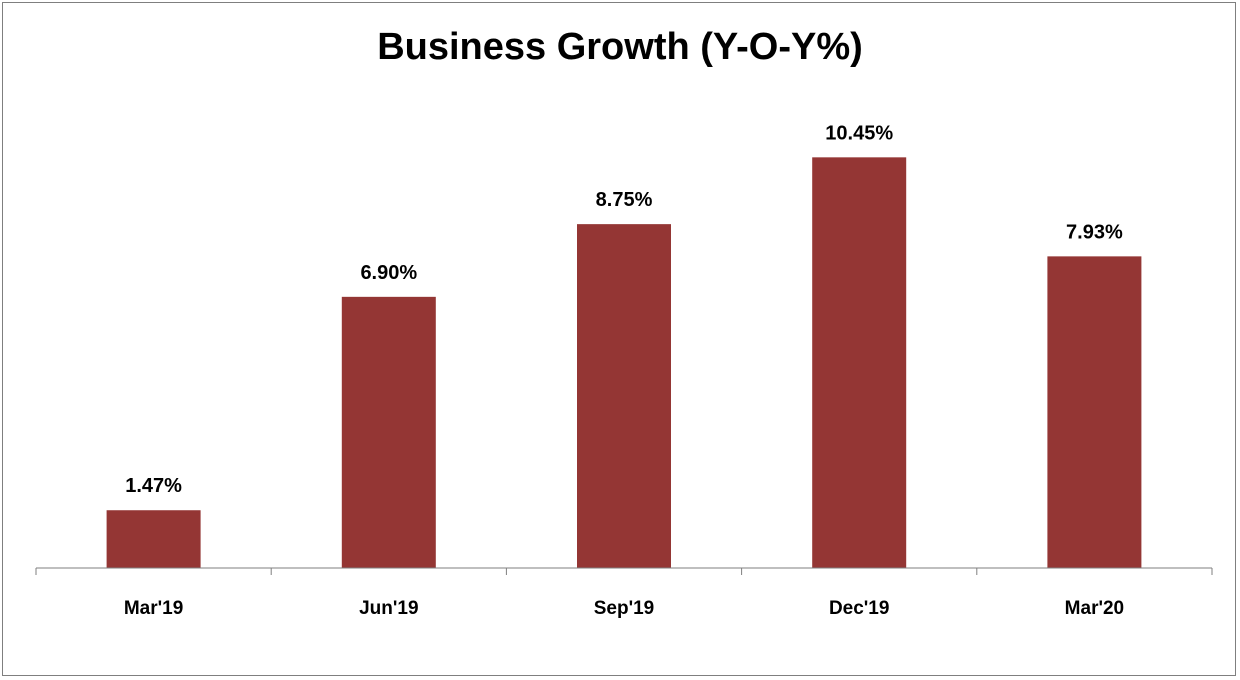  Describe the element at coordinates (624, 608) in the screenshot. I see `x-tick-label: Sep'19` at that location.